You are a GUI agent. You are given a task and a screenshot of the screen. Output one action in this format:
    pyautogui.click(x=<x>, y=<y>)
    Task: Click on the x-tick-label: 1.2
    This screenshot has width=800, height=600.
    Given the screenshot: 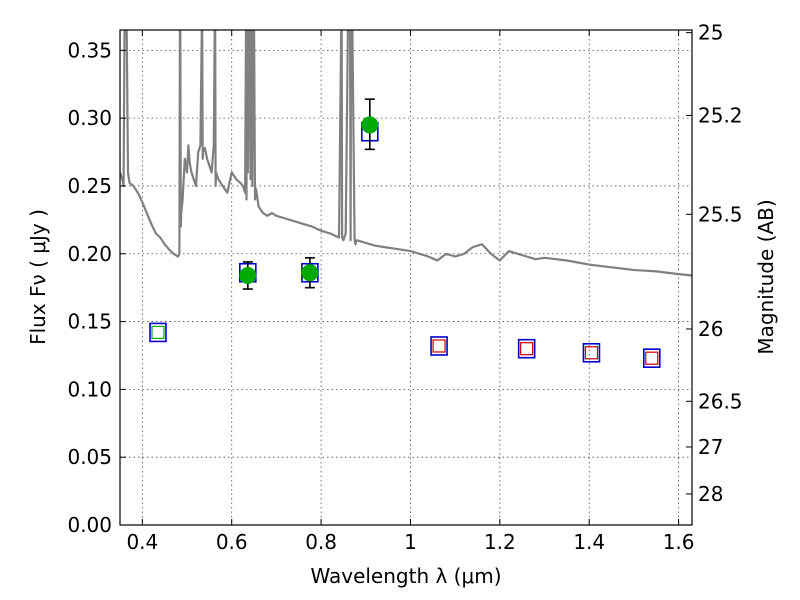 What is the action you would take?
    pyautogui.click(x=500, y=542)
    